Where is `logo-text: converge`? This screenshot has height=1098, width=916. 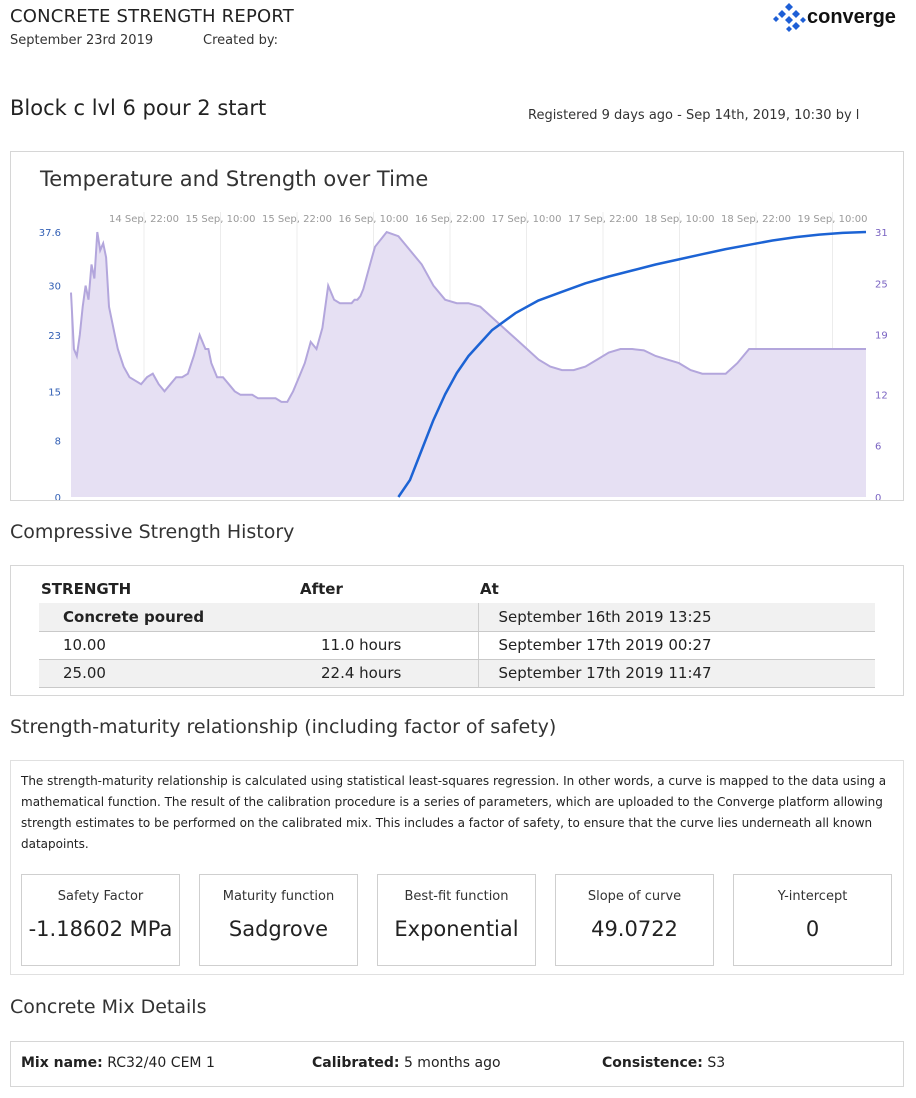
logo-text: converge is located at coordinates (851, 16).